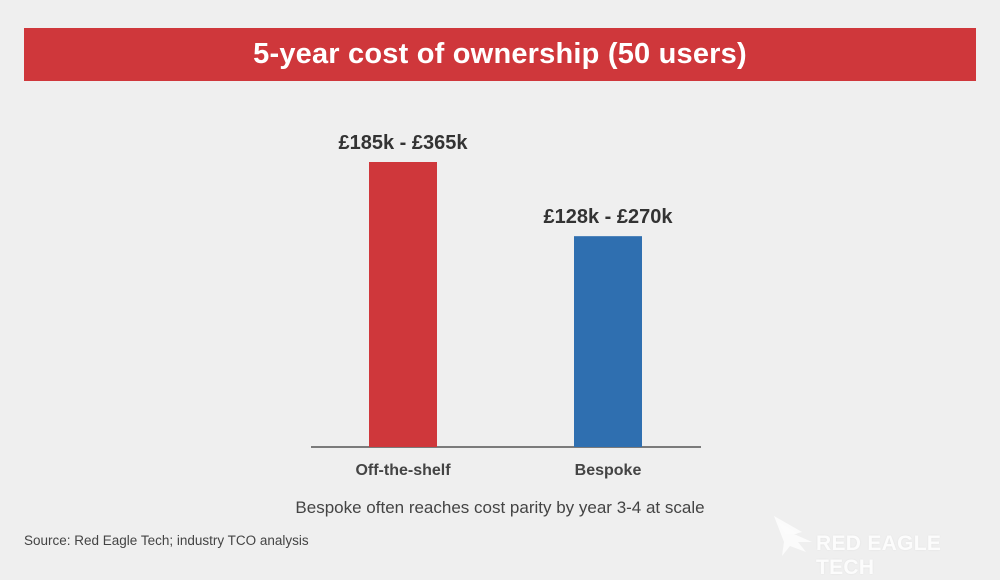 Image resolution: width=1000 pixels, height=580 pixels. I want to click on chart-title-banner: 5-year cost of ownership (50 users), so click(500, 54).